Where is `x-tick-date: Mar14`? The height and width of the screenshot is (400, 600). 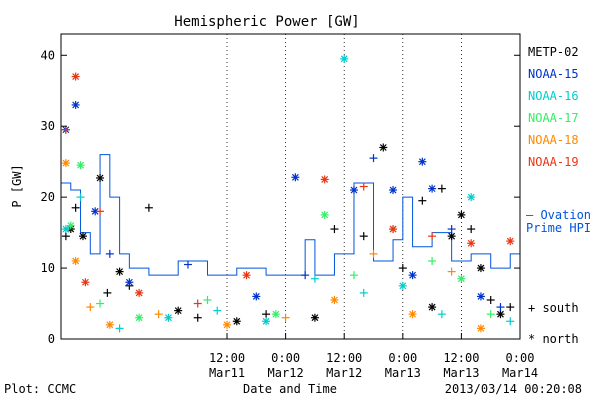 x-tick-date: Mar14 is located at coordinates (520, 373).